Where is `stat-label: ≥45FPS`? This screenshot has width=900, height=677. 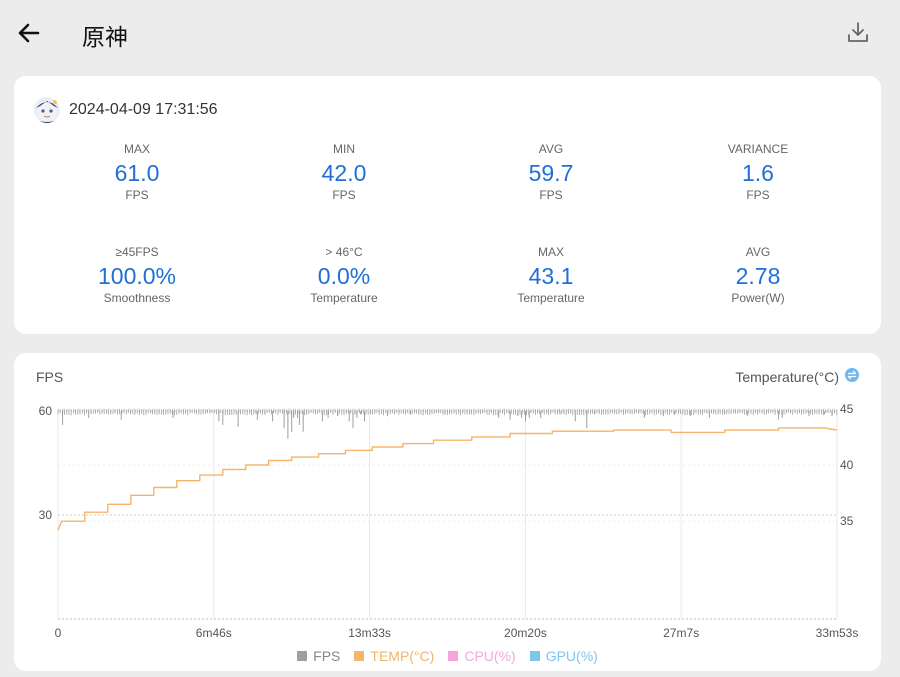
stat-label: ≥45FPS is located at coordinates (137, 252).